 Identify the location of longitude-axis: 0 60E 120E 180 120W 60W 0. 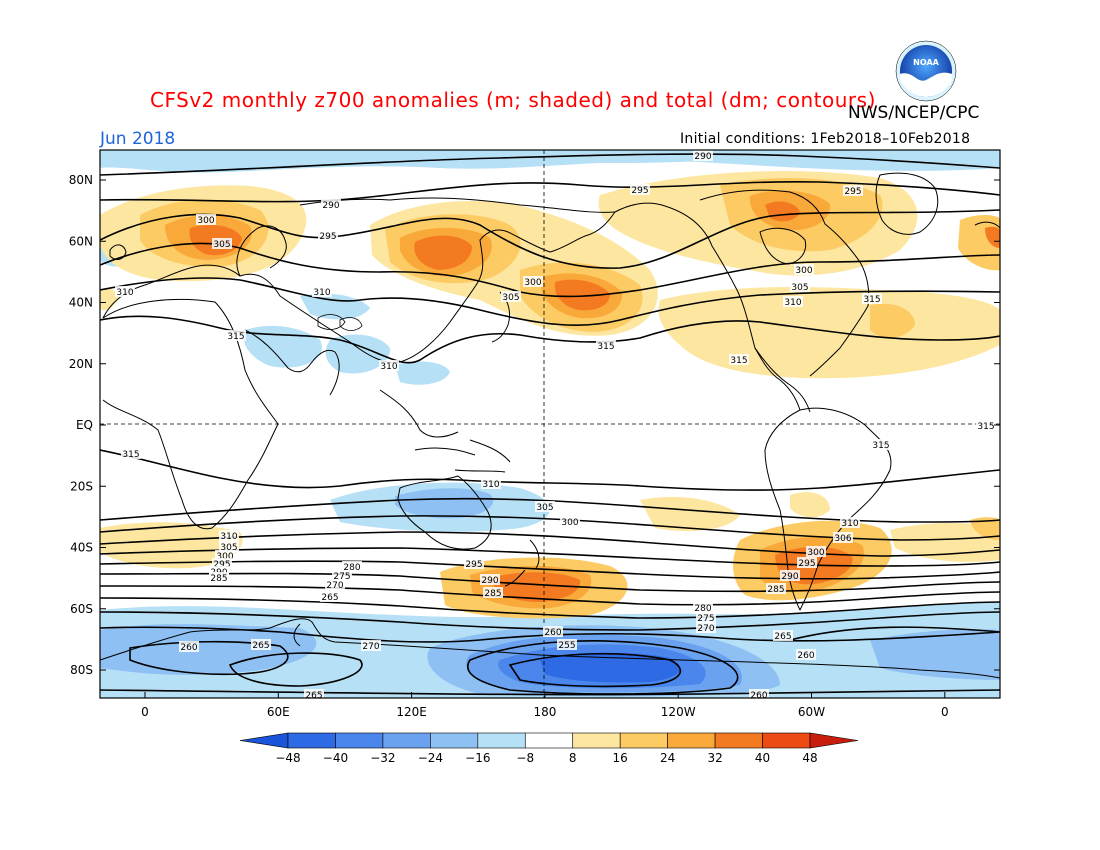
(545, 705).